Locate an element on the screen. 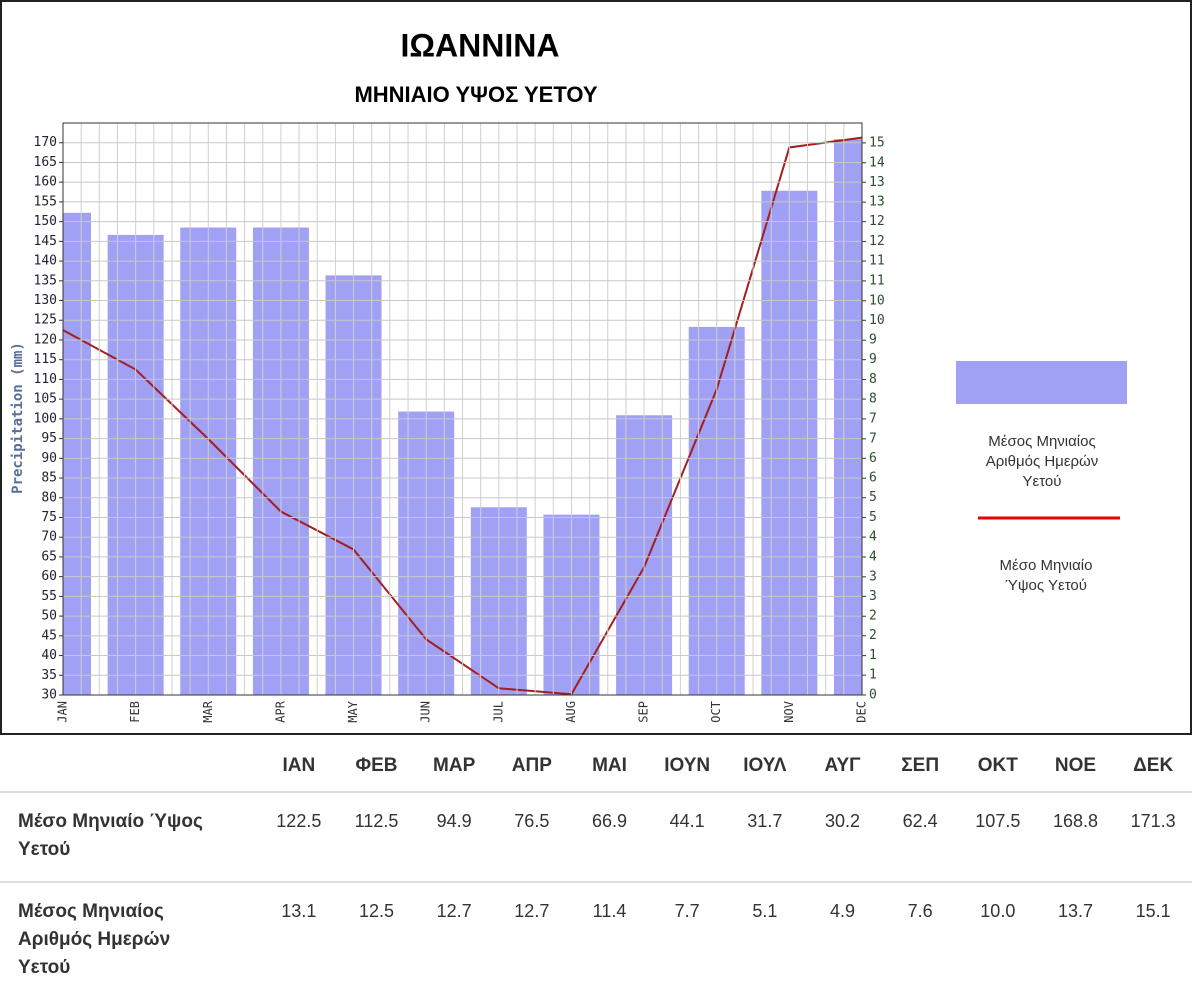 The image size is (1192, 983). x-tick-label: JUL is located at coordinates (498, 712).